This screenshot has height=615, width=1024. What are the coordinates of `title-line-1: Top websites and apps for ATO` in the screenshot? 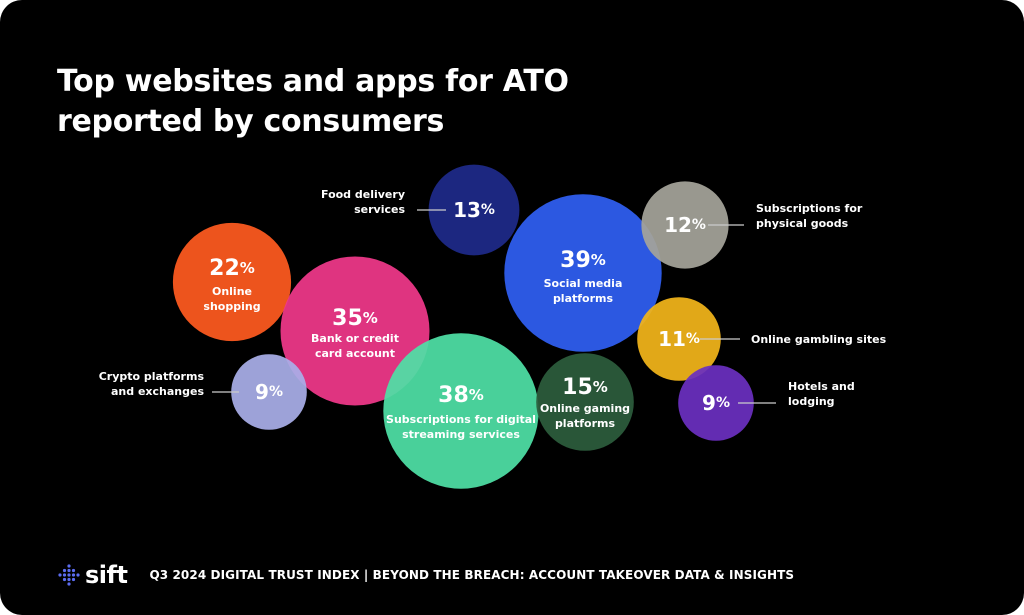 It's located at (313, 81).